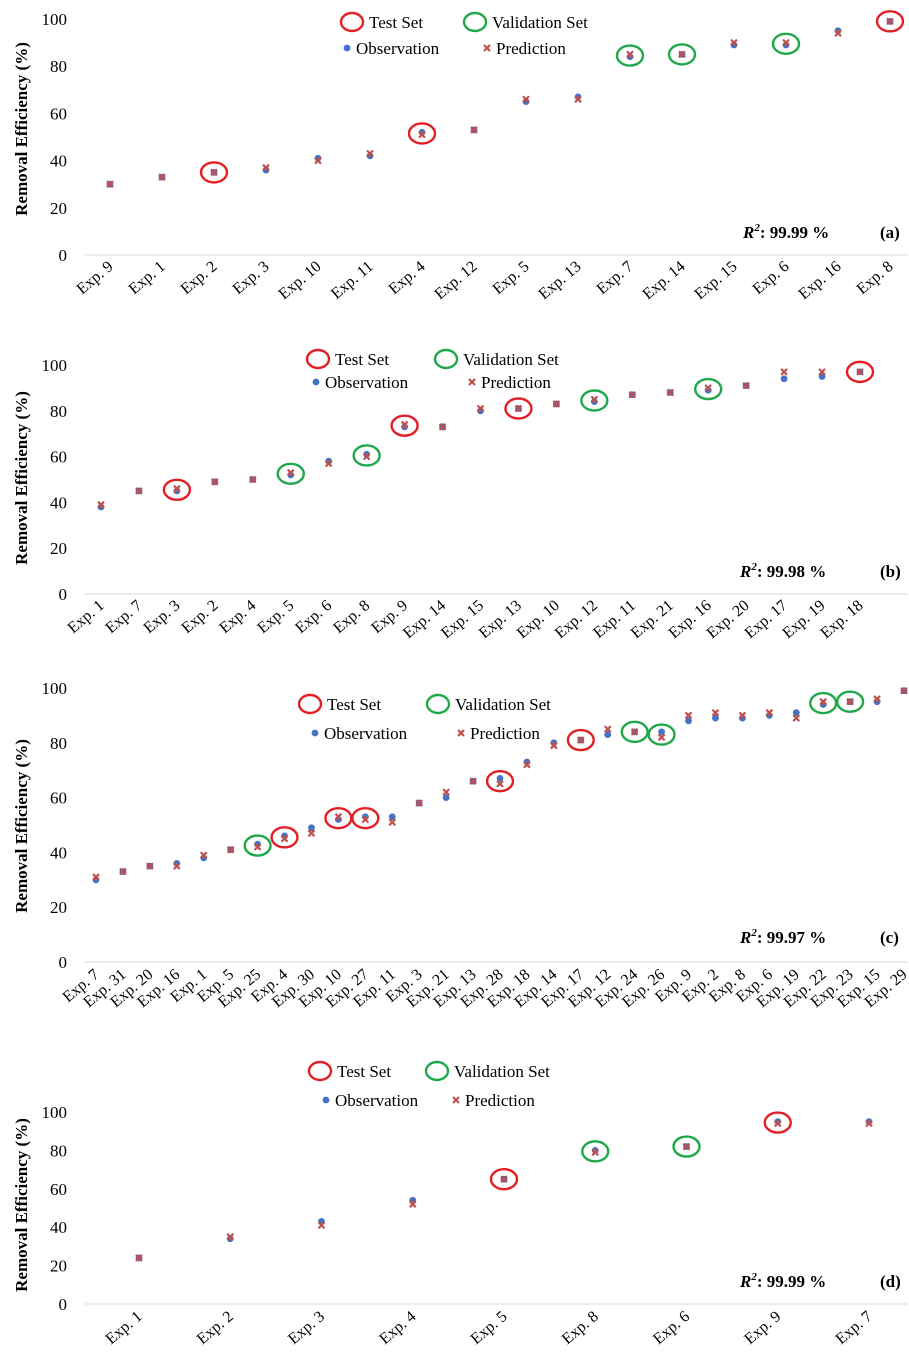  I want to click on x-tick-label: Exp. 5, so click(511, 278).